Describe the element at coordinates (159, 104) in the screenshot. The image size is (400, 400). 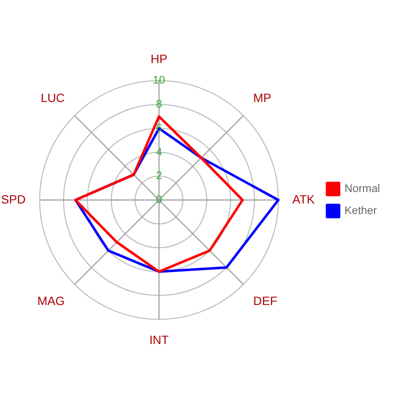
I see `y-tick-label: 8` at that location.